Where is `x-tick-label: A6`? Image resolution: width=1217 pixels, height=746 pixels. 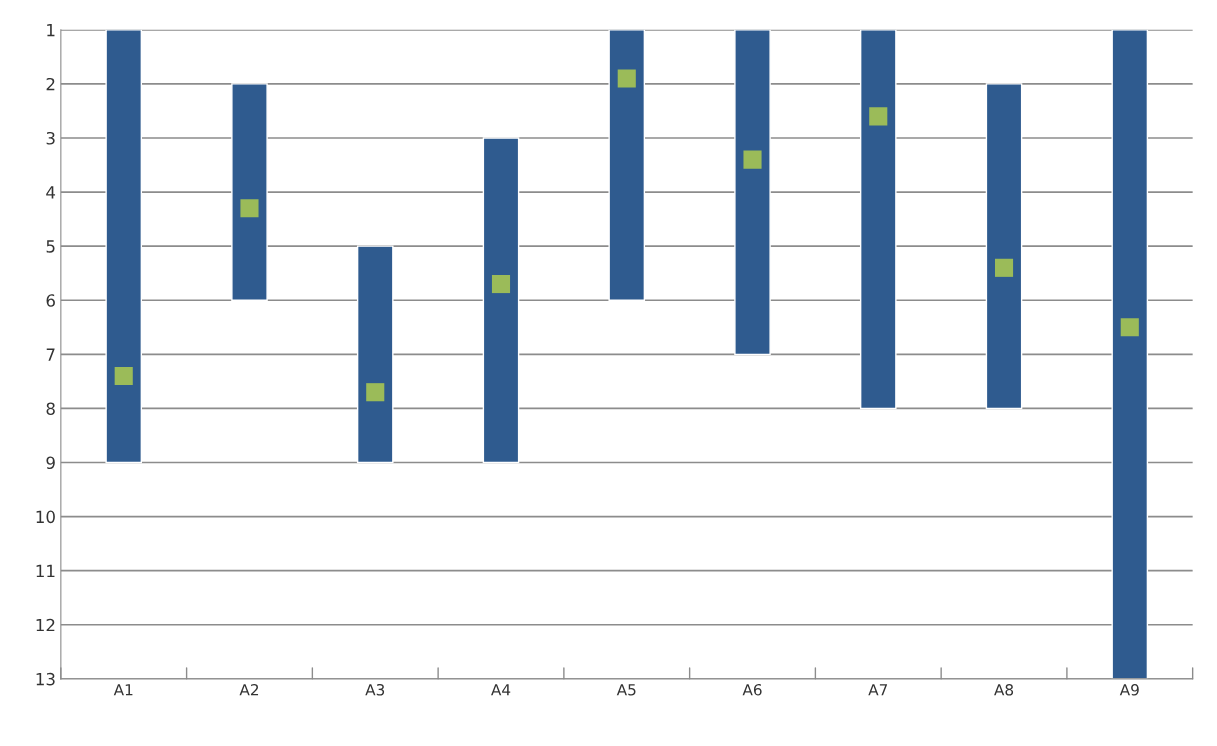 x-tick-label: A6 is located at coordinates (752, 689).